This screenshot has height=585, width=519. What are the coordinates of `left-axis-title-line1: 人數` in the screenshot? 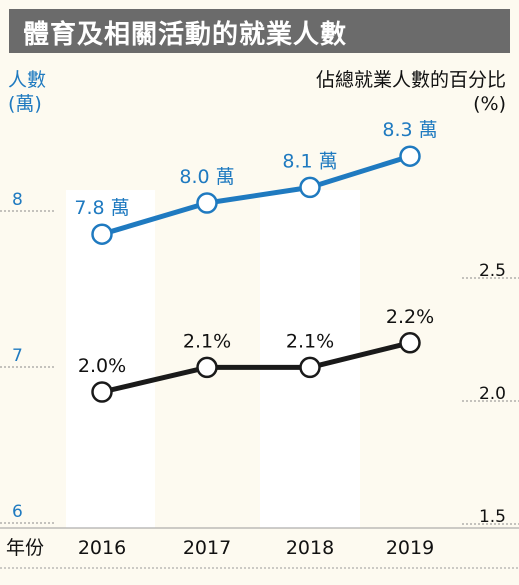 It's located at (27, 80).